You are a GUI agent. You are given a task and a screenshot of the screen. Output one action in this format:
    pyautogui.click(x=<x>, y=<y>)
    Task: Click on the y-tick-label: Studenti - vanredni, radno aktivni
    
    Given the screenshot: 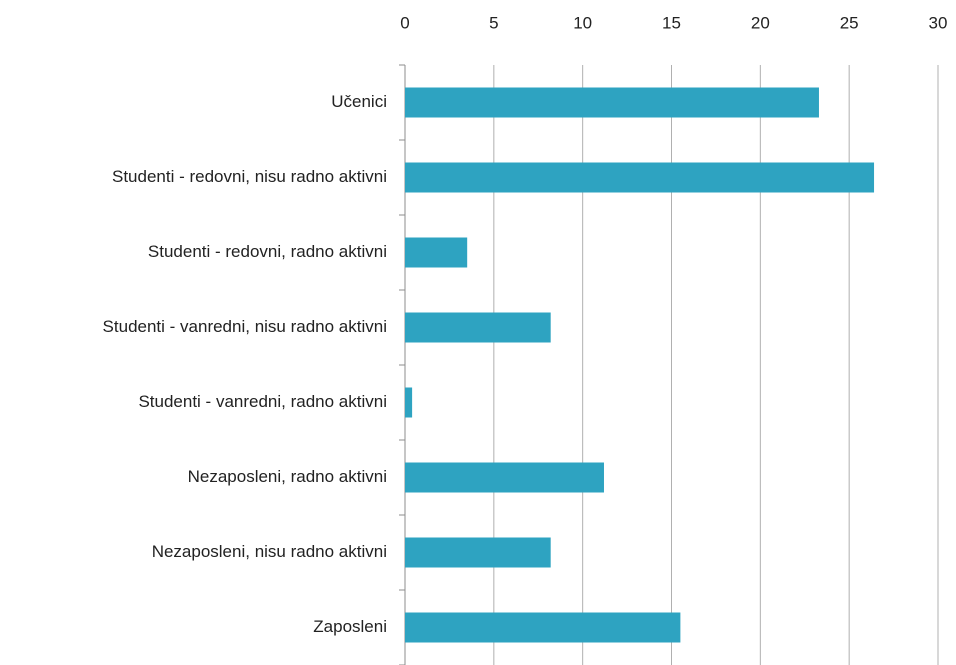 What is the action you would take?
    pyautogui.click(x=262, y=401)
    